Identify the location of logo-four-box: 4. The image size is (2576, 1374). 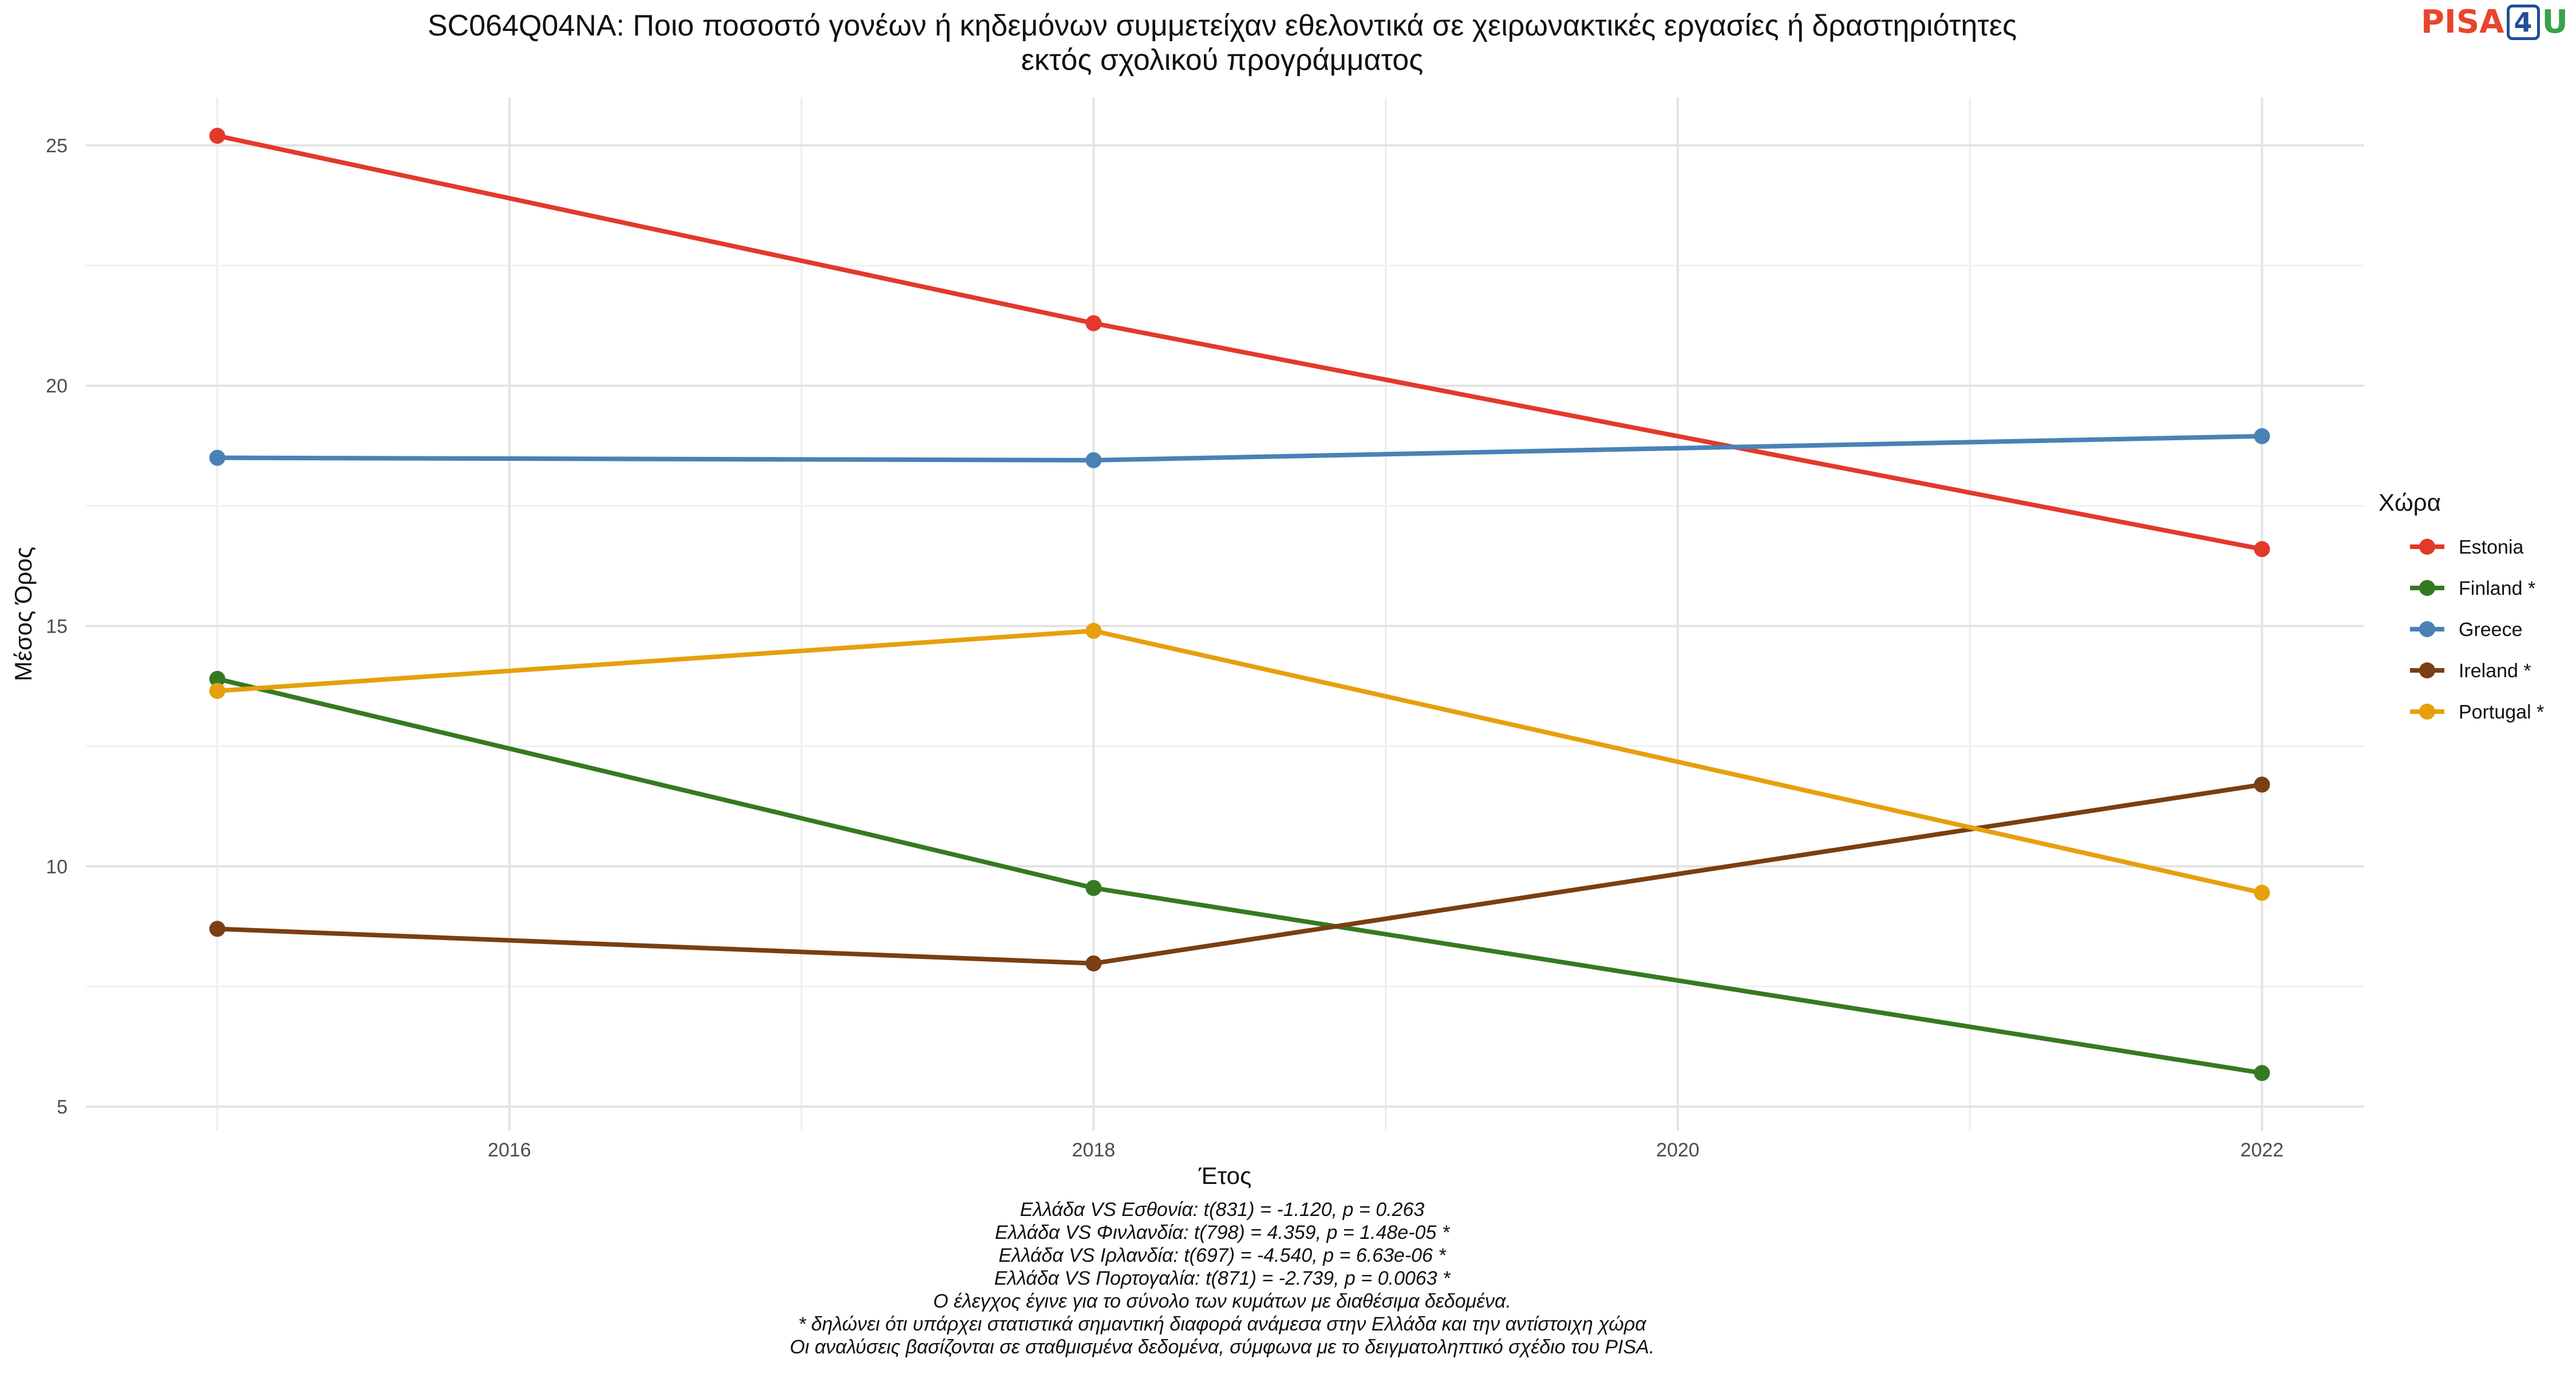
(2523, 22).